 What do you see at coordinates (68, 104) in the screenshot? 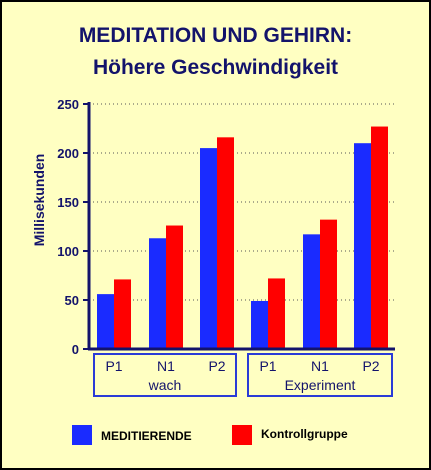
I see `y-tick-label: 250` at bounding box center [68, 104].